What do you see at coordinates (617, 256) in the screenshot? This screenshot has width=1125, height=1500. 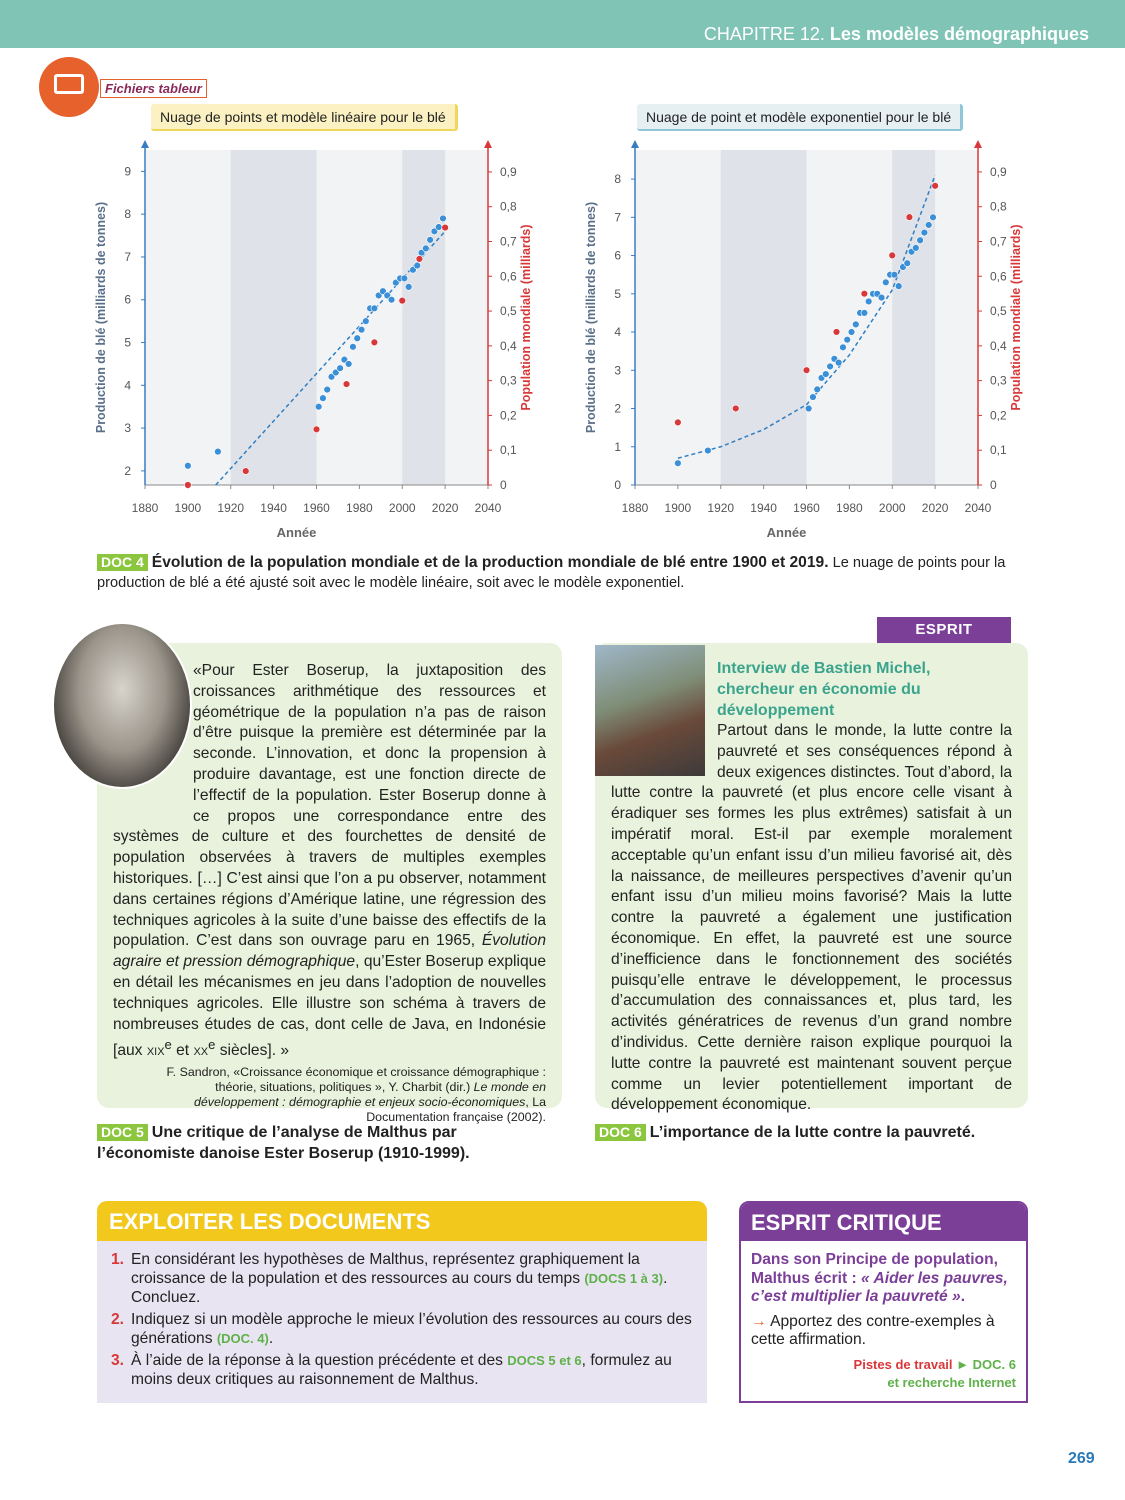 I see `y-tick-label: 6` at bounding box center [617, 256].